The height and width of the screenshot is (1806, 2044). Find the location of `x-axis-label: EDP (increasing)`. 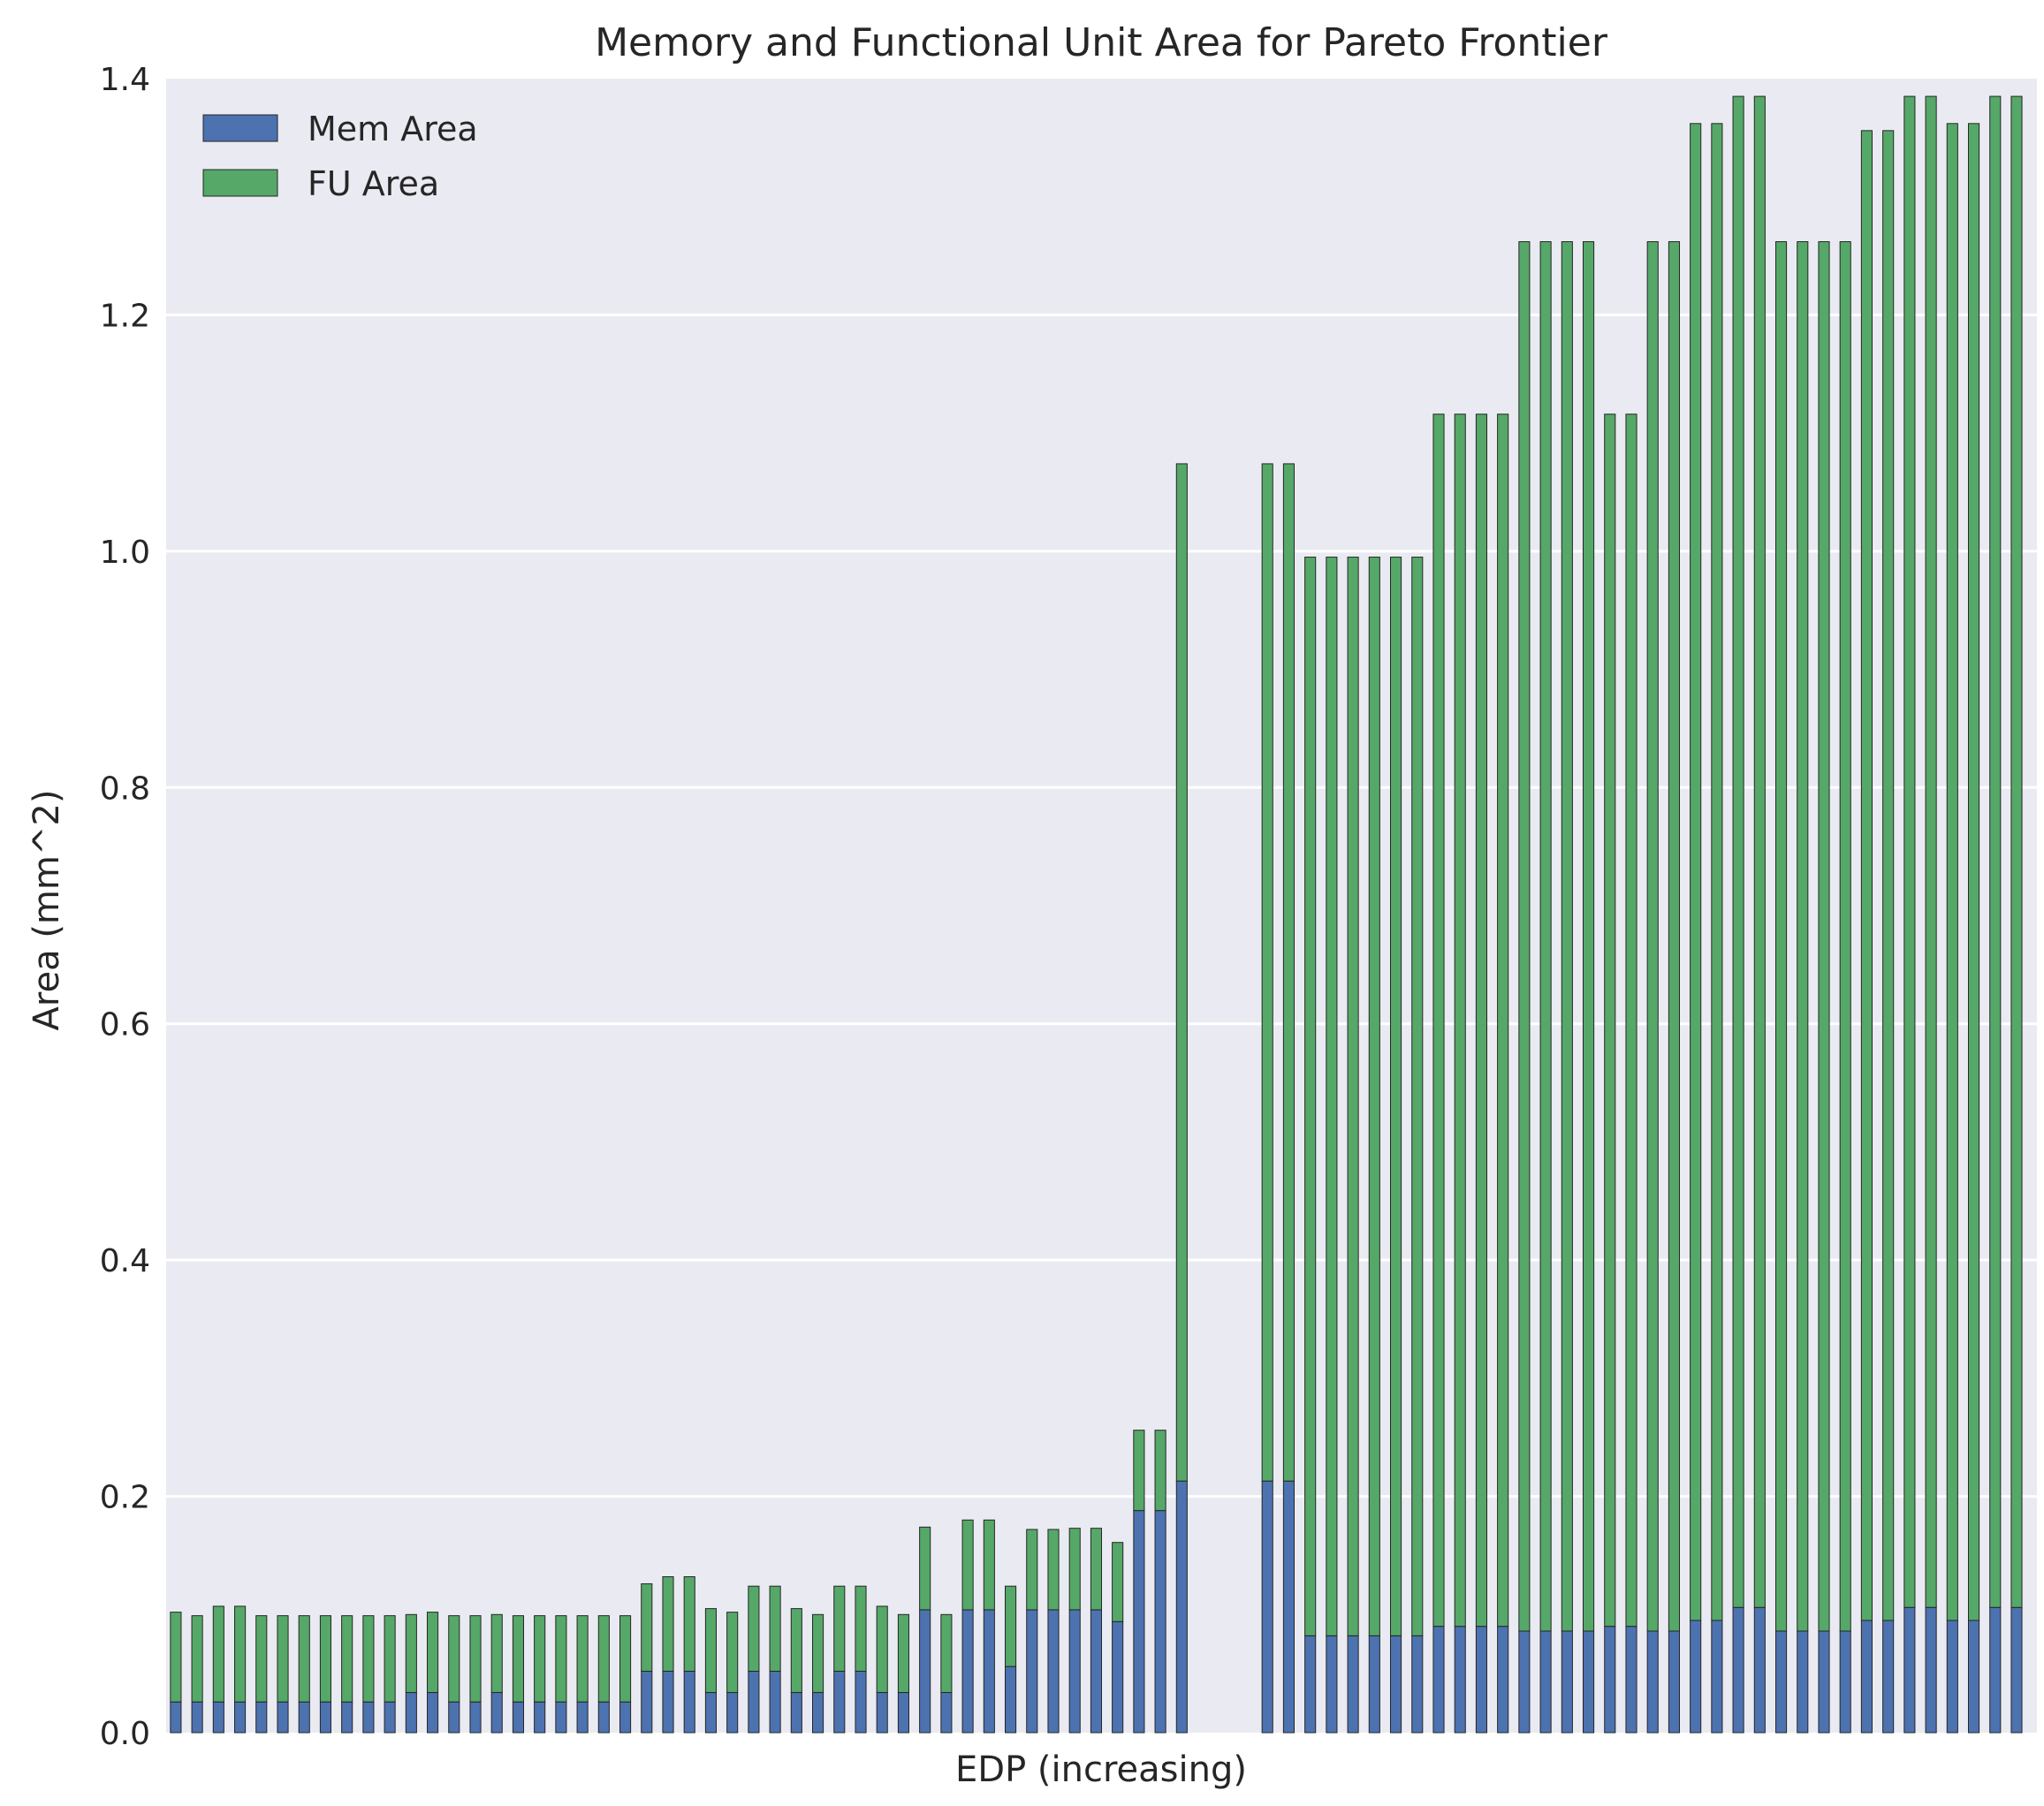

x-axis-label: EDP (increasing) is located at coordinates (1101, 1769).